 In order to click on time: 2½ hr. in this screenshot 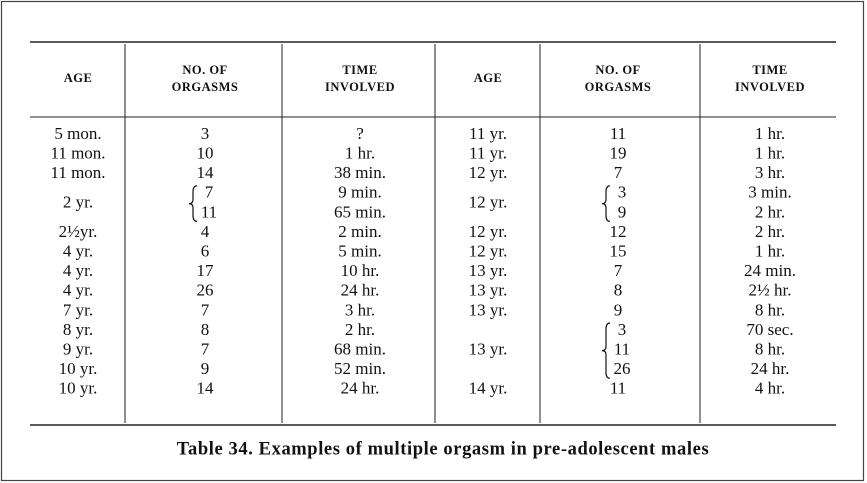, I will do `click(770, 290)`.